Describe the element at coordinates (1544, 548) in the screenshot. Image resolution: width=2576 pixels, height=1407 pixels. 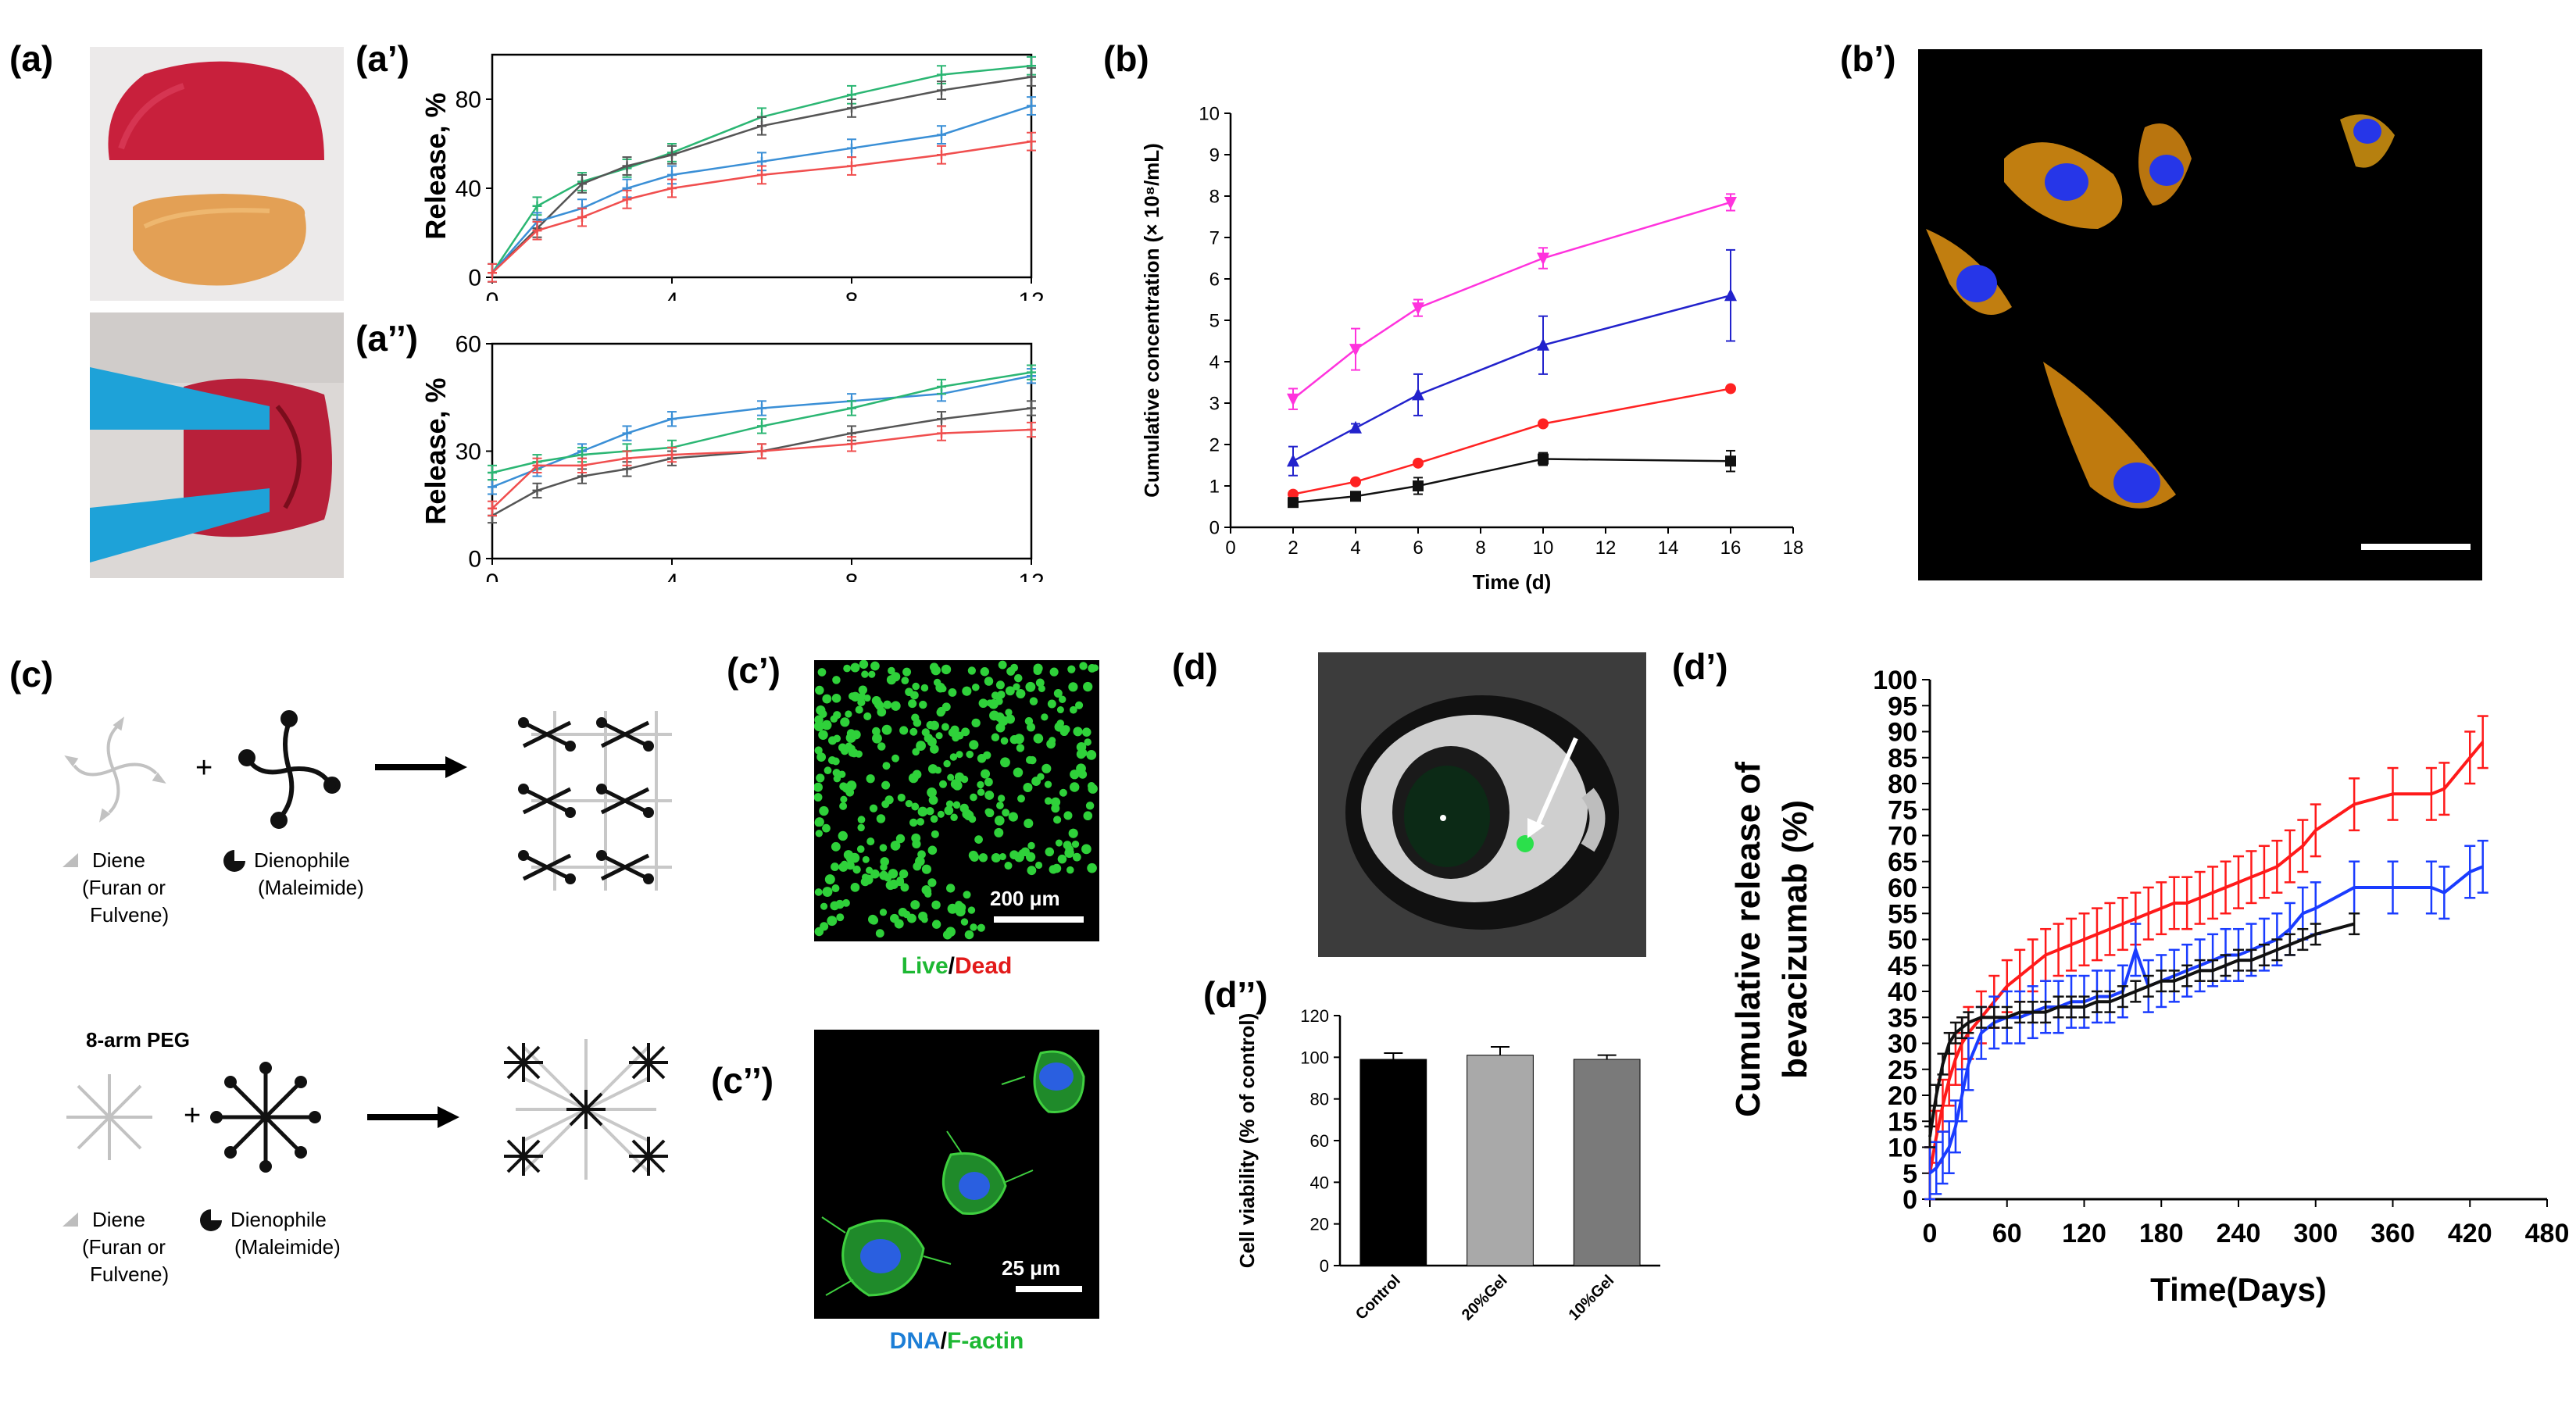
I see `b-xtick-label: 10` at that location.